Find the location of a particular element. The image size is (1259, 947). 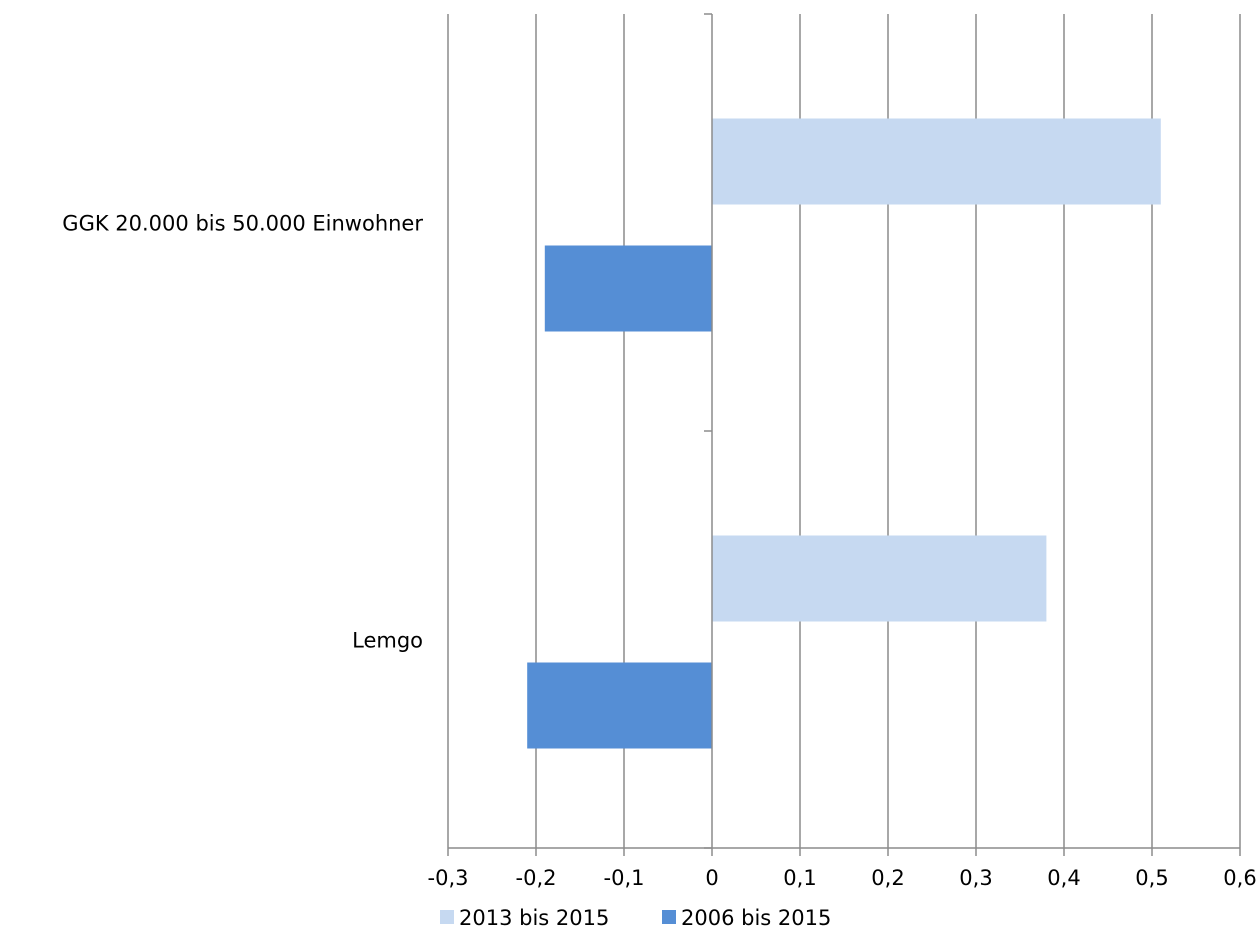

x-tick-label: 0,2 is located at coordinates (887, 878).